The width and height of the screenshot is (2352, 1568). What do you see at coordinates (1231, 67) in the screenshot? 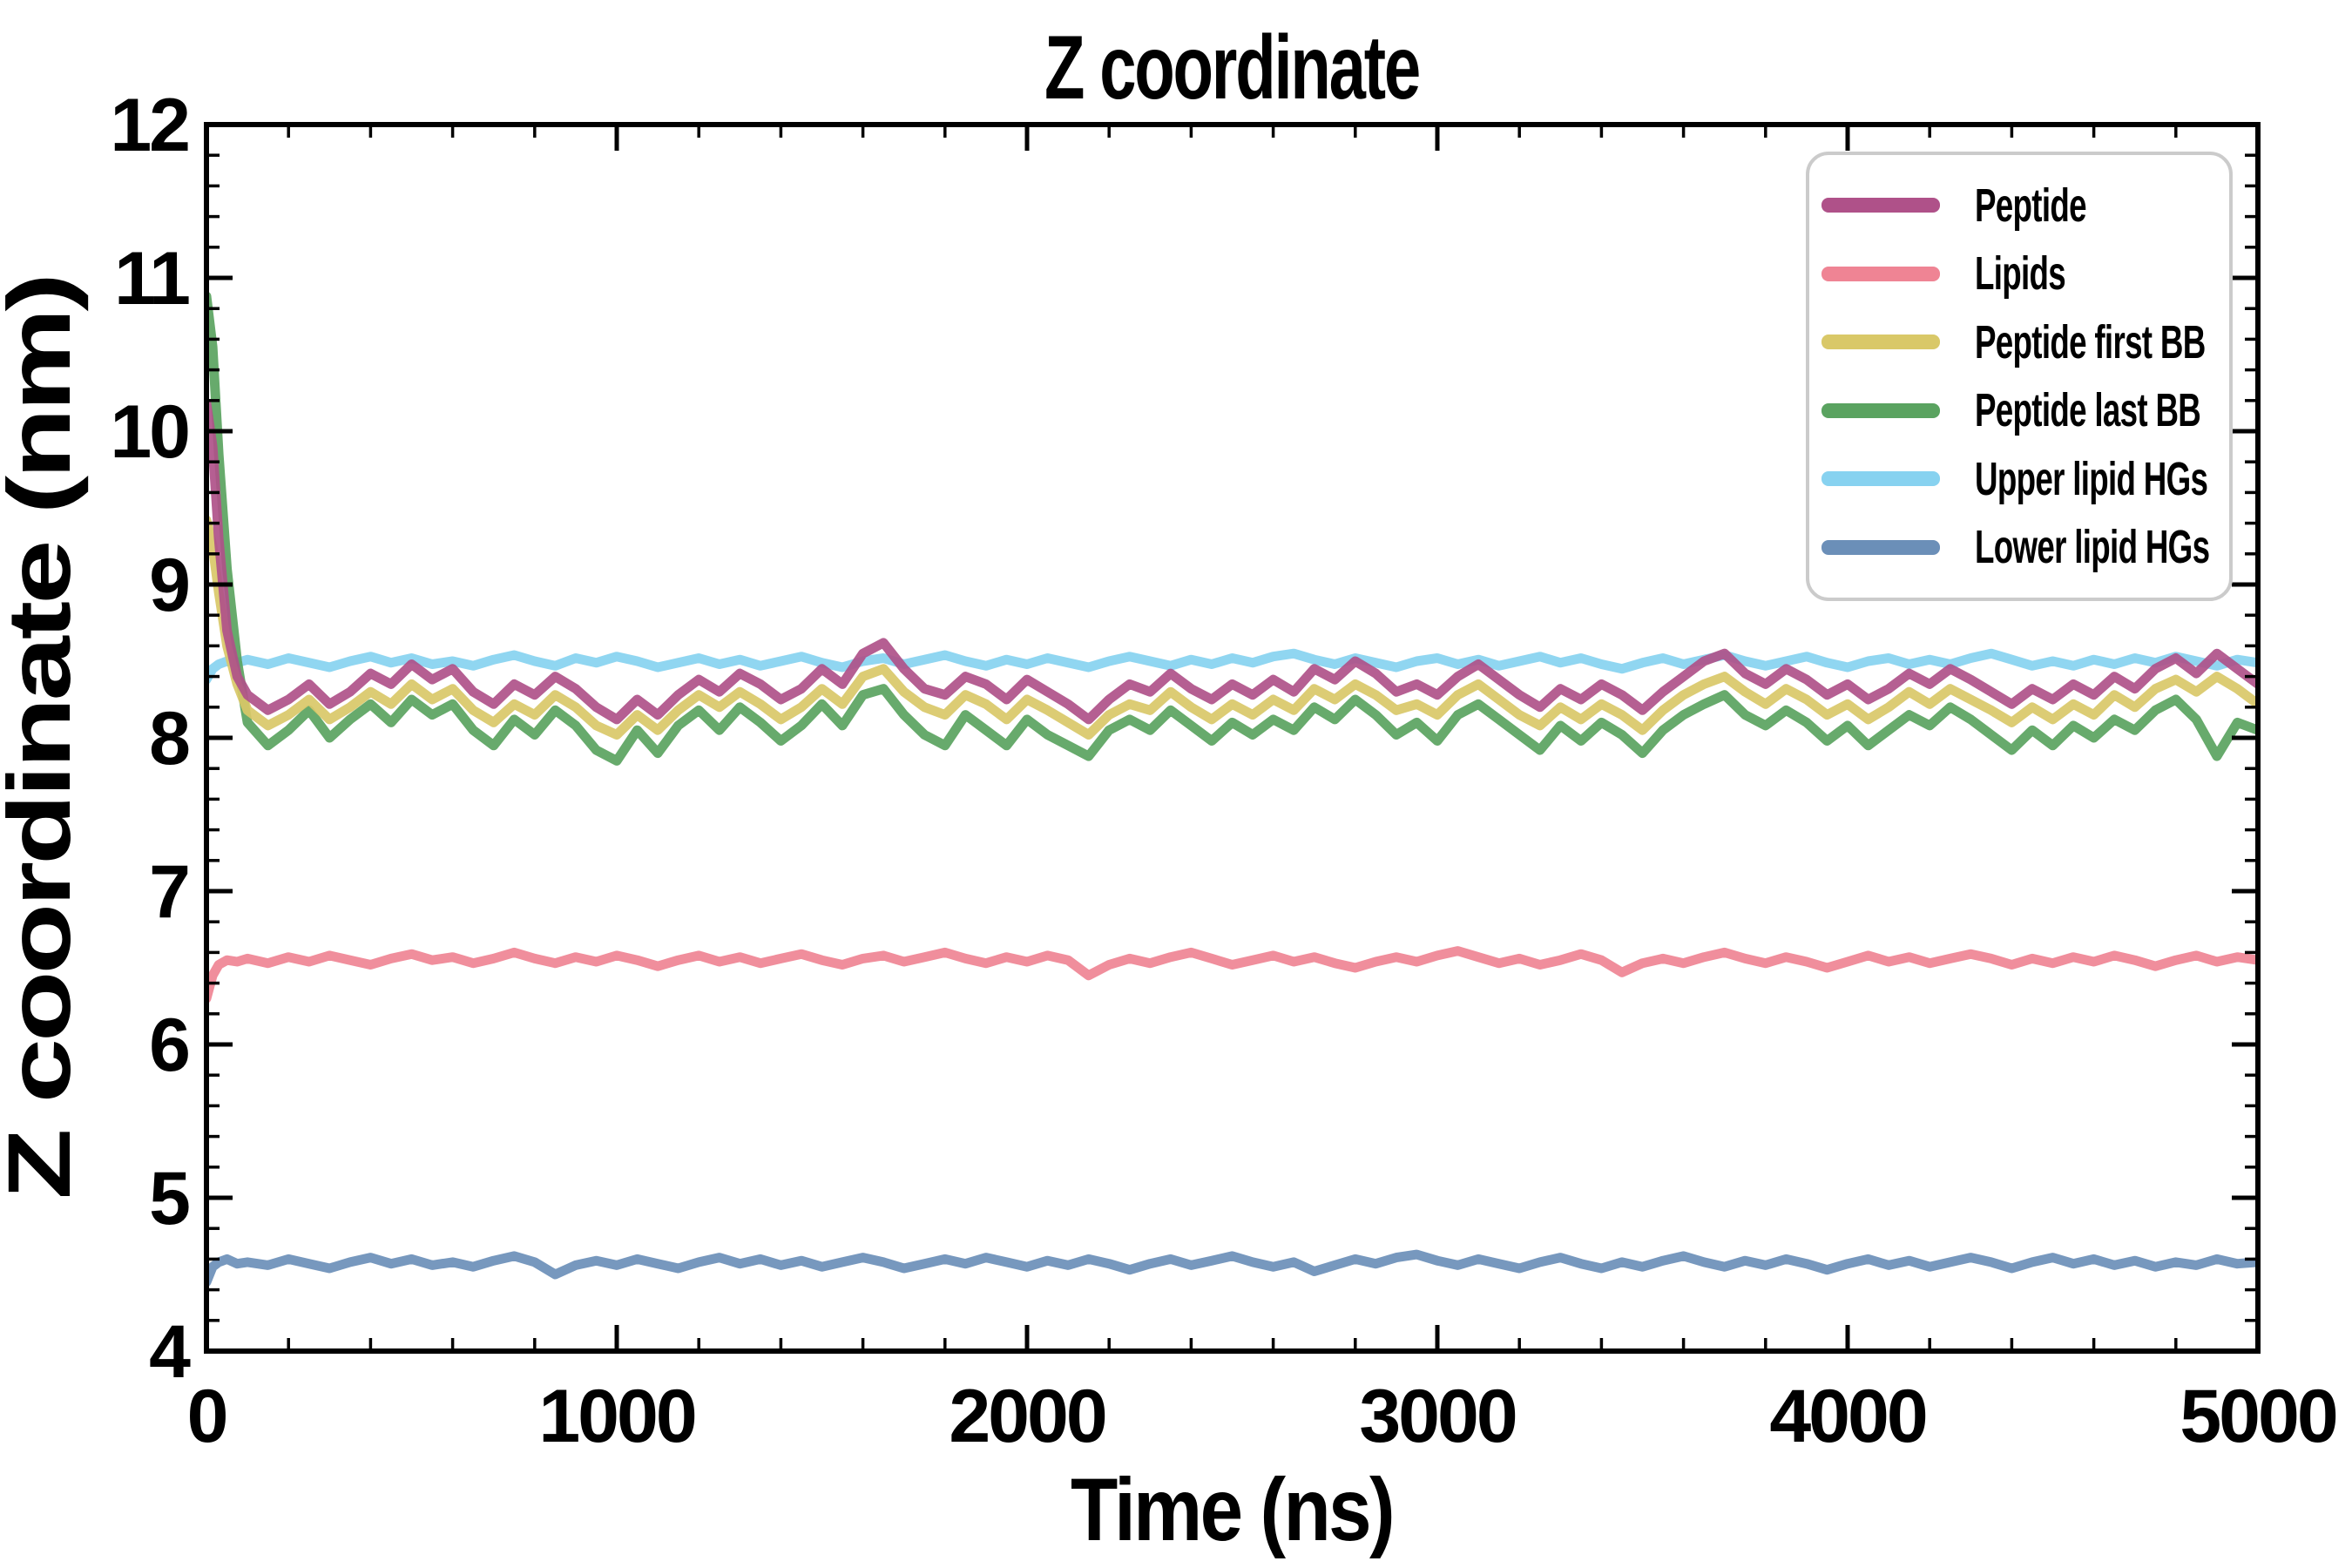
I see `chart-title: Z coordinate` at bounding box center [1231, 67].